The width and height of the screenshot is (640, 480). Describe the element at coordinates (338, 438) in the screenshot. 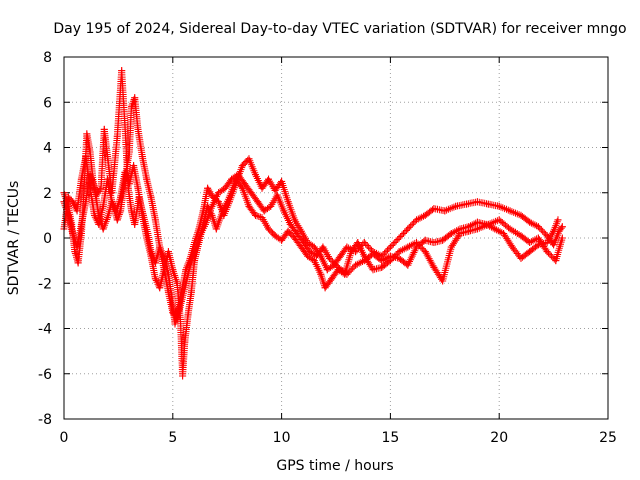

I see `x-tick-labels: 0 5 10 15 20 25` at that location.